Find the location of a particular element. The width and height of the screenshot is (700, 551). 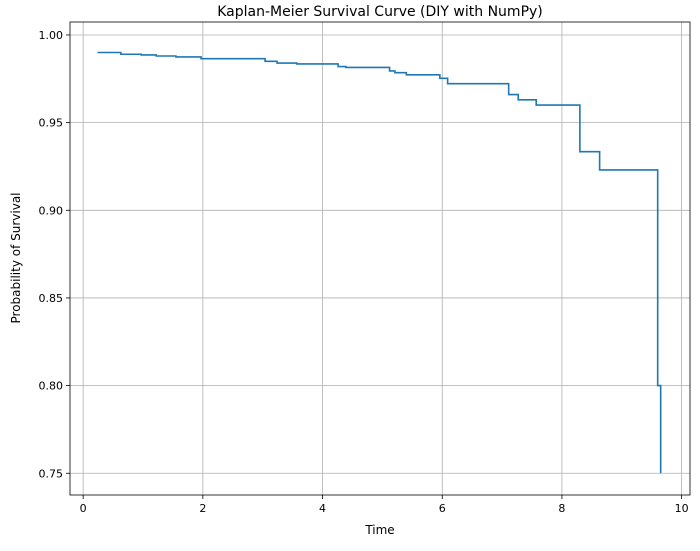

y-tick-label: 0.80 is located at coordinates (51, 386).